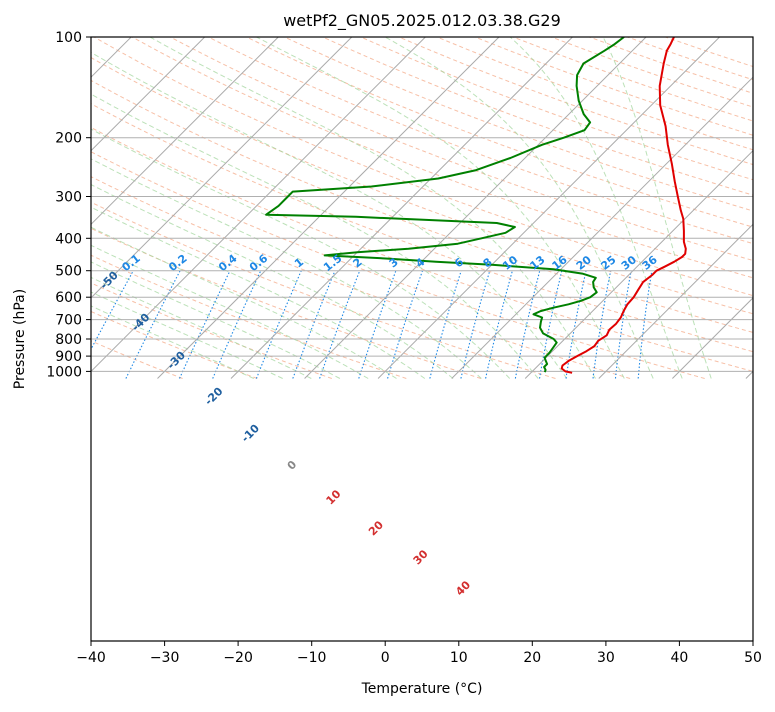 The height and width of the screenshot is (712, 775). What do you see at coordinates (68, 321) in the screenshot?
I see `y-tick-label: 700` at bounding box center [68, 321].